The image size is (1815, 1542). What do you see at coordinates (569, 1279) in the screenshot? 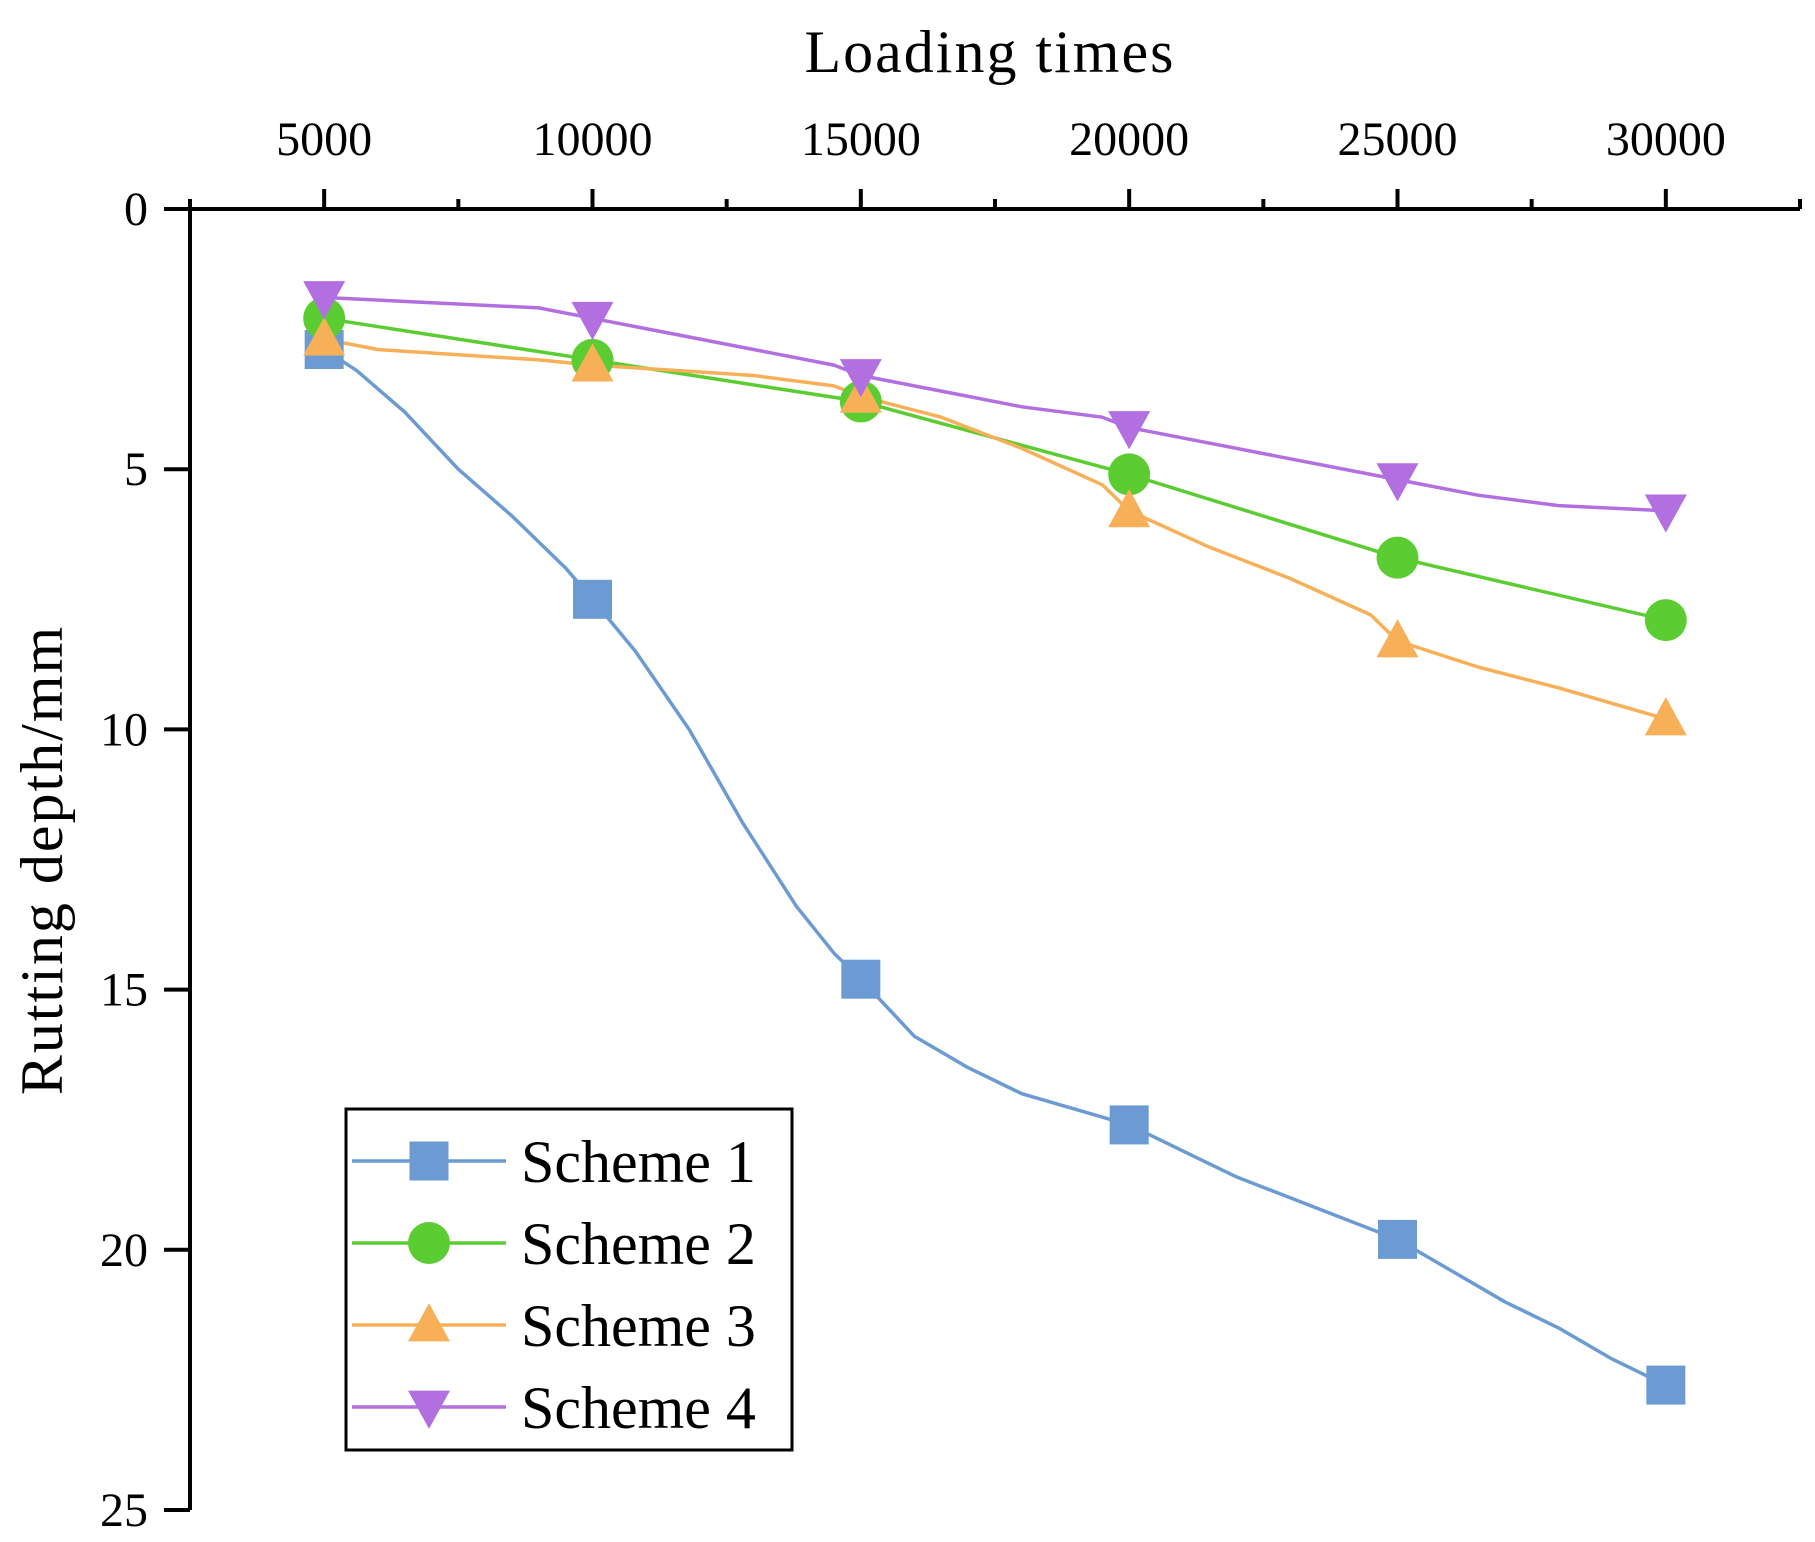
I see `legend: Scheme 1 Scheme 2 Scheme 3 Scheme 4` at bounding box center [569, 1279].